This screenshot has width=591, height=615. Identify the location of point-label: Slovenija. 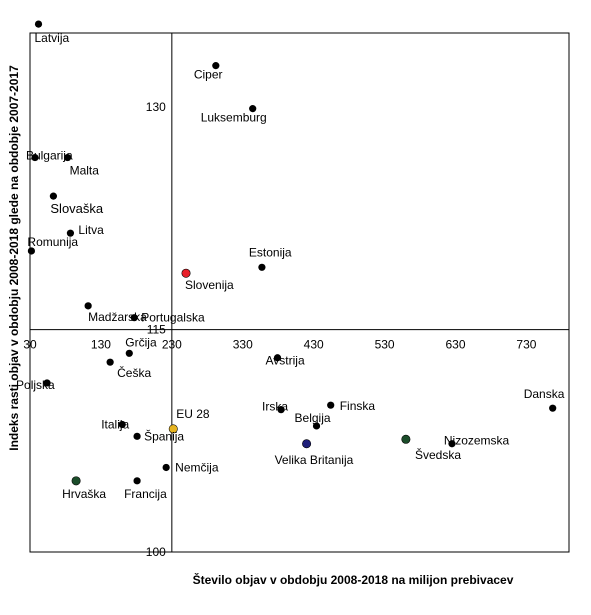
(209, 285).